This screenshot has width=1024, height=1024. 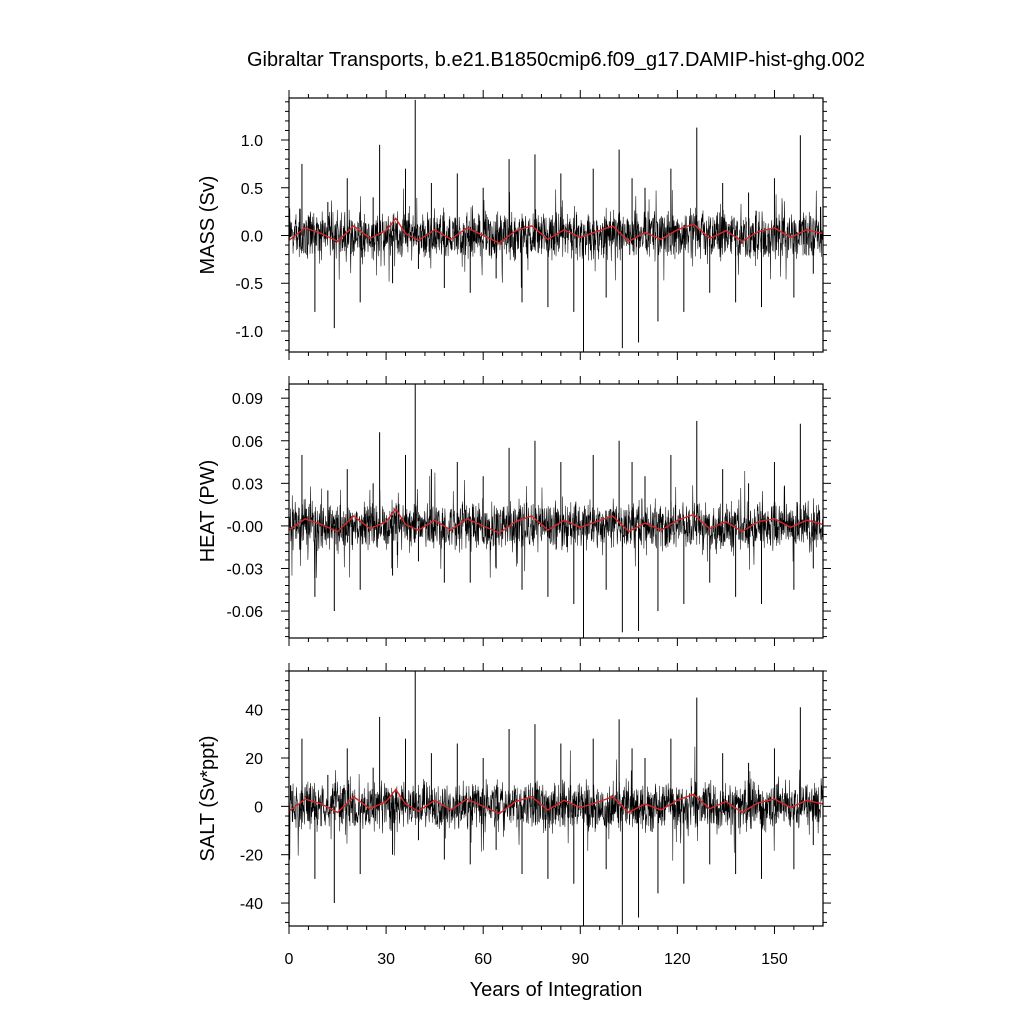 What do you see at coordinates (251, 808) in the screenshot?
I see `y-tick-labels: -40 -20 0 20 40` at bounding box center [251, 808].